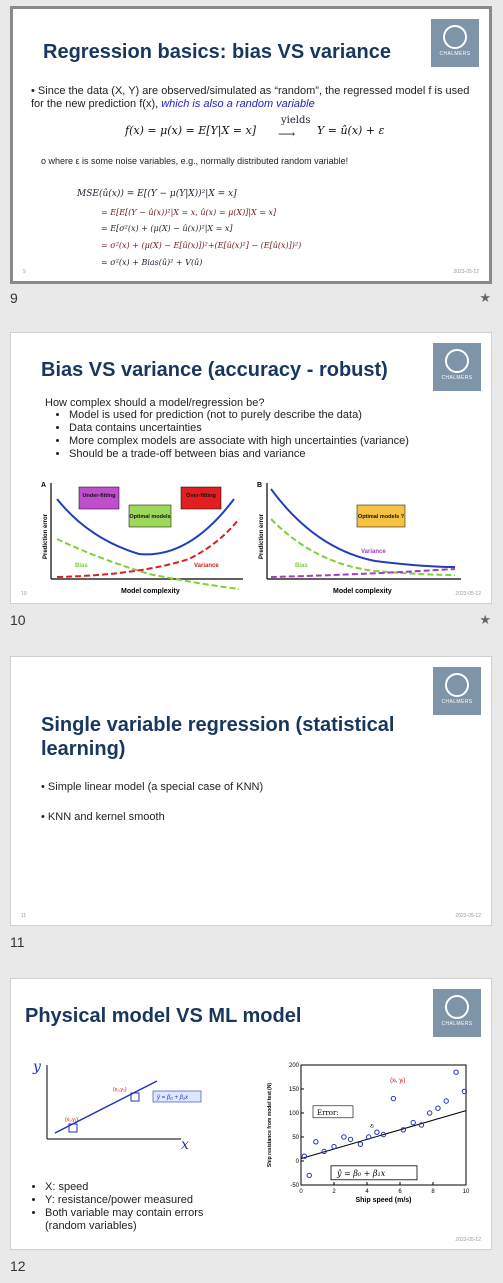 Image resolution: width=503 pixels, height=1283 pixels. Describe the element at coordinates (397, 1081) in the screenshot. I see `annotation-point-label: (xᵢ, yᵢ)` at that location.